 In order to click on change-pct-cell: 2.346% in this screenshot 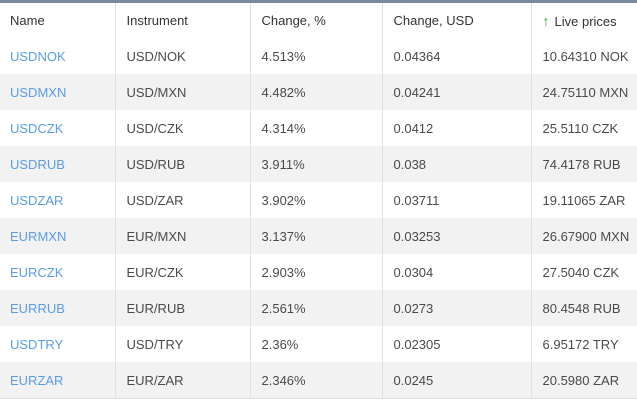, I will do `click(315, 380)`.